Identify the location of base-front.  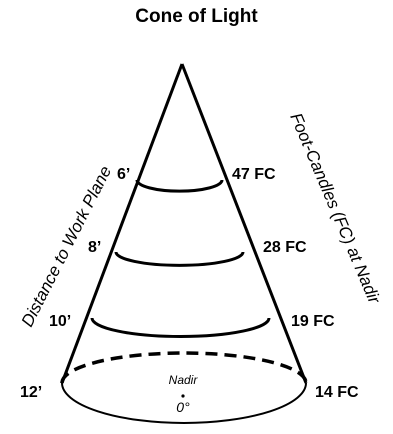
(184, 403).